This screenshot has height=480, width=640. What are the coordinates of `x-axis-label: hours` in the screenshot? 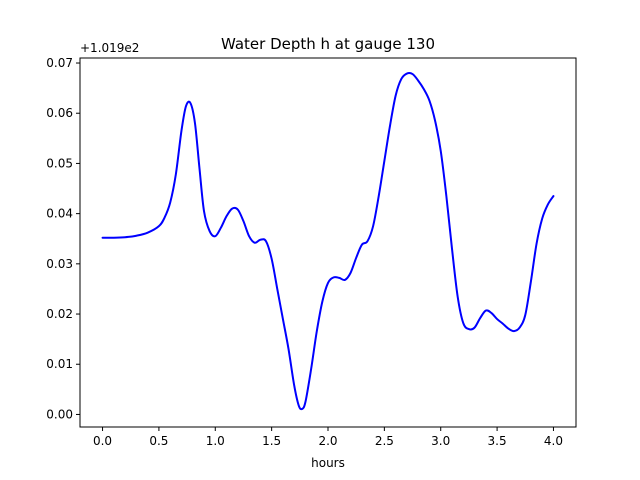 It's located at (328, 463).